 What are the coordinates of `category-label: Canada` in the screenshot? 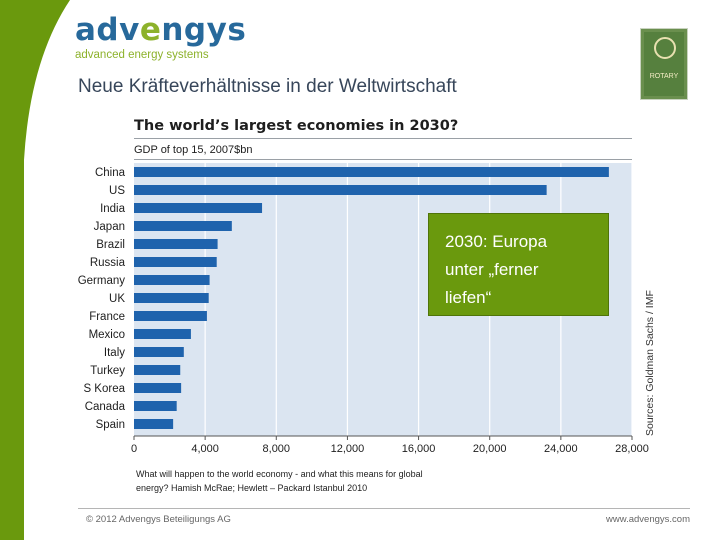 It's located at (105, 407).